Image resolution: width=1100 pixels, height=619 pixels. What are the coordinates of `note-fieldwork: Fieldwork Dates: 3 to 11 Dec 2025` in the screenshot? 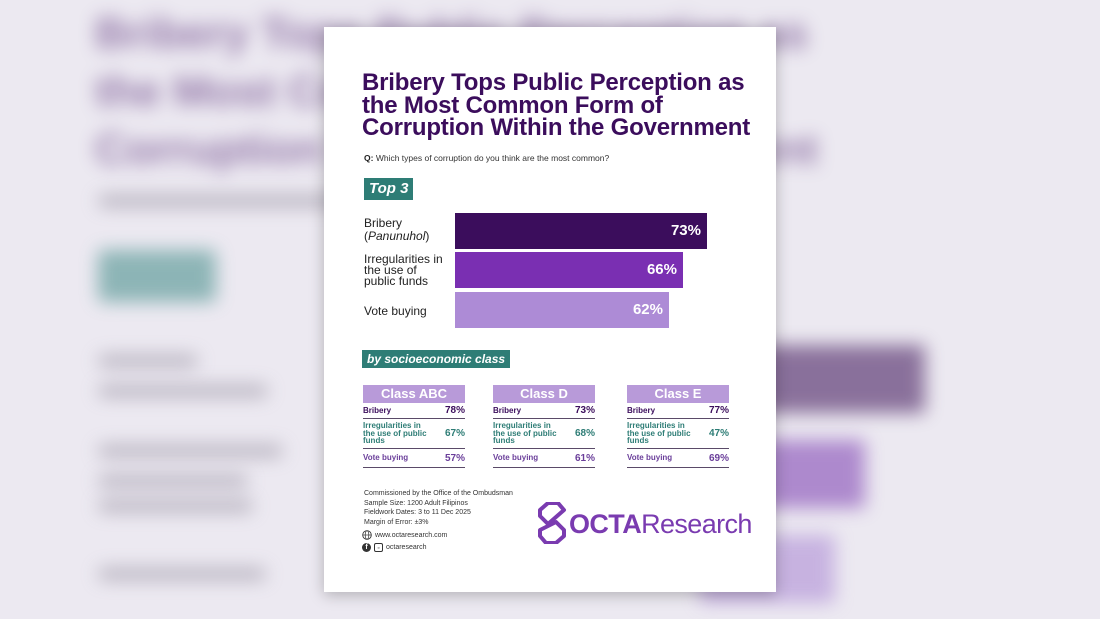 It's located at (417, 512).